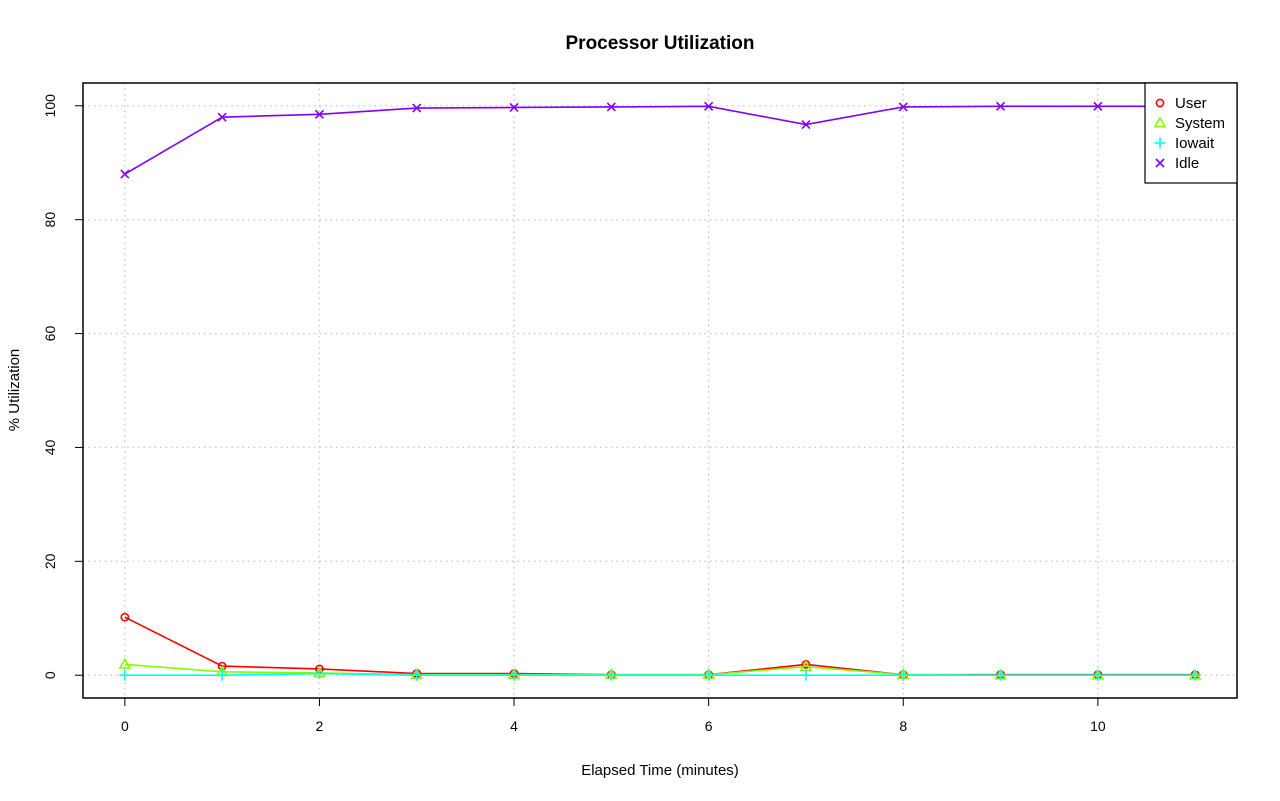 The height and width of the screenshot is (801, 1280). Describe the element at coordinates (660, 770) in the screenshot. I see `x-axis-label: Elapsed Time (minutes)` at that location.